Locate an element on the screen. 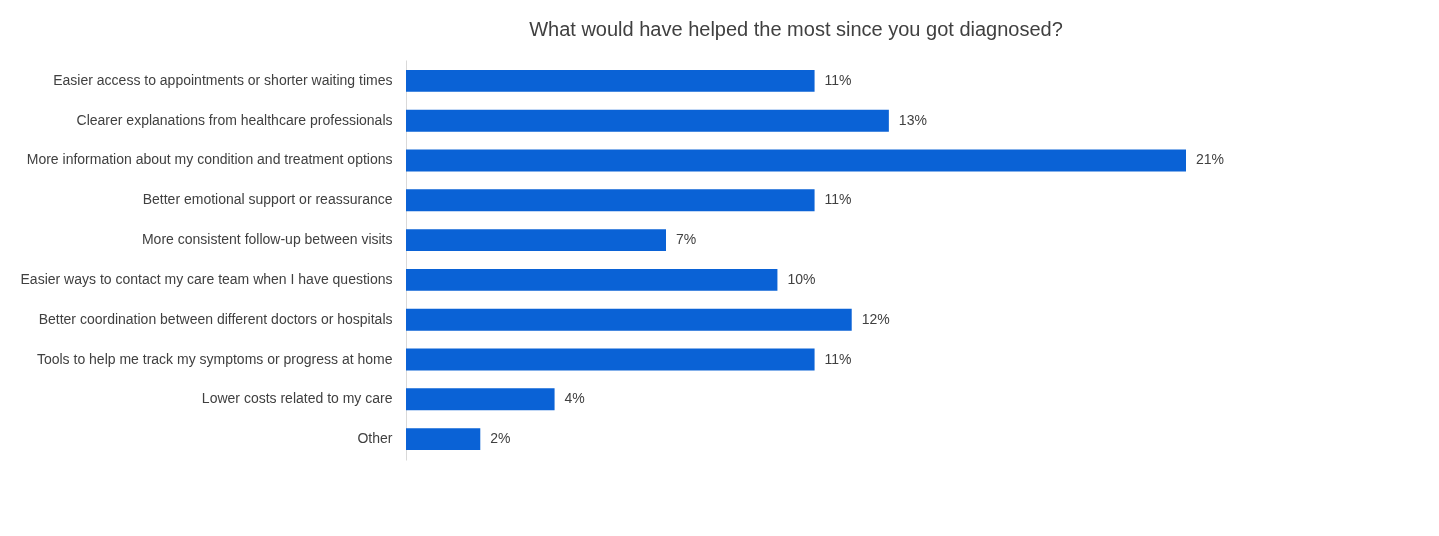  y-tick-label: Other is located at coordinates (375, 438).